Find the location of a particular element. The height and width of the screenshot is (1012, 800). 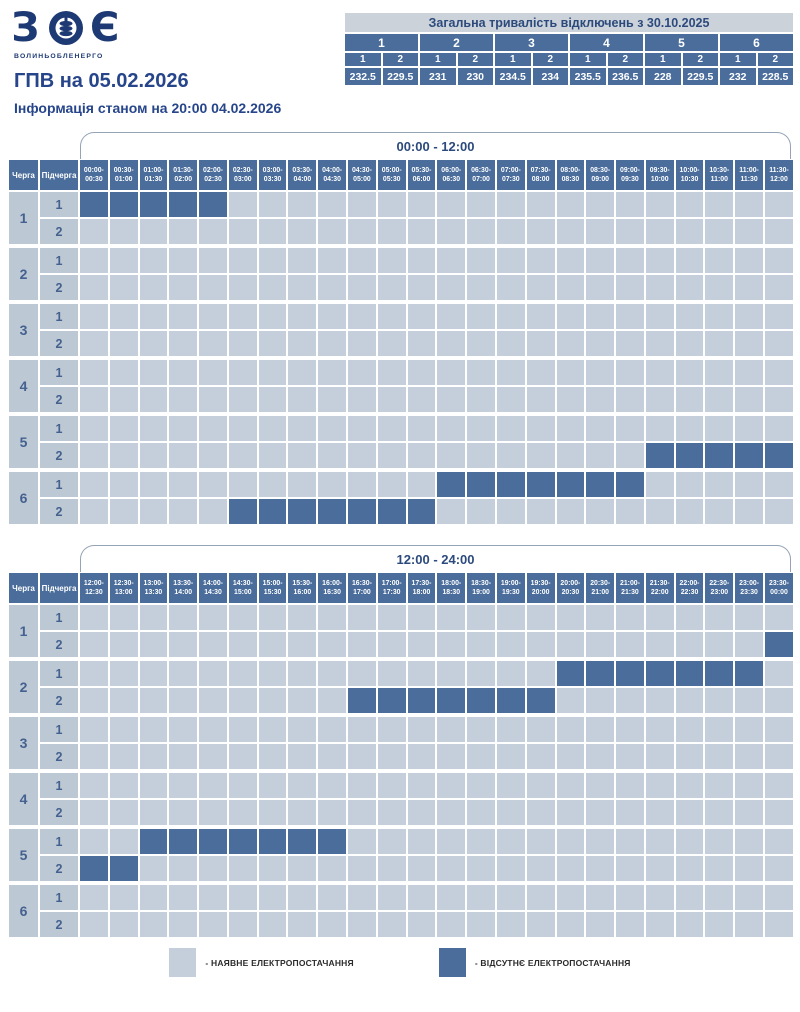

queue-label: 1 is located at coordinates (23, 631).